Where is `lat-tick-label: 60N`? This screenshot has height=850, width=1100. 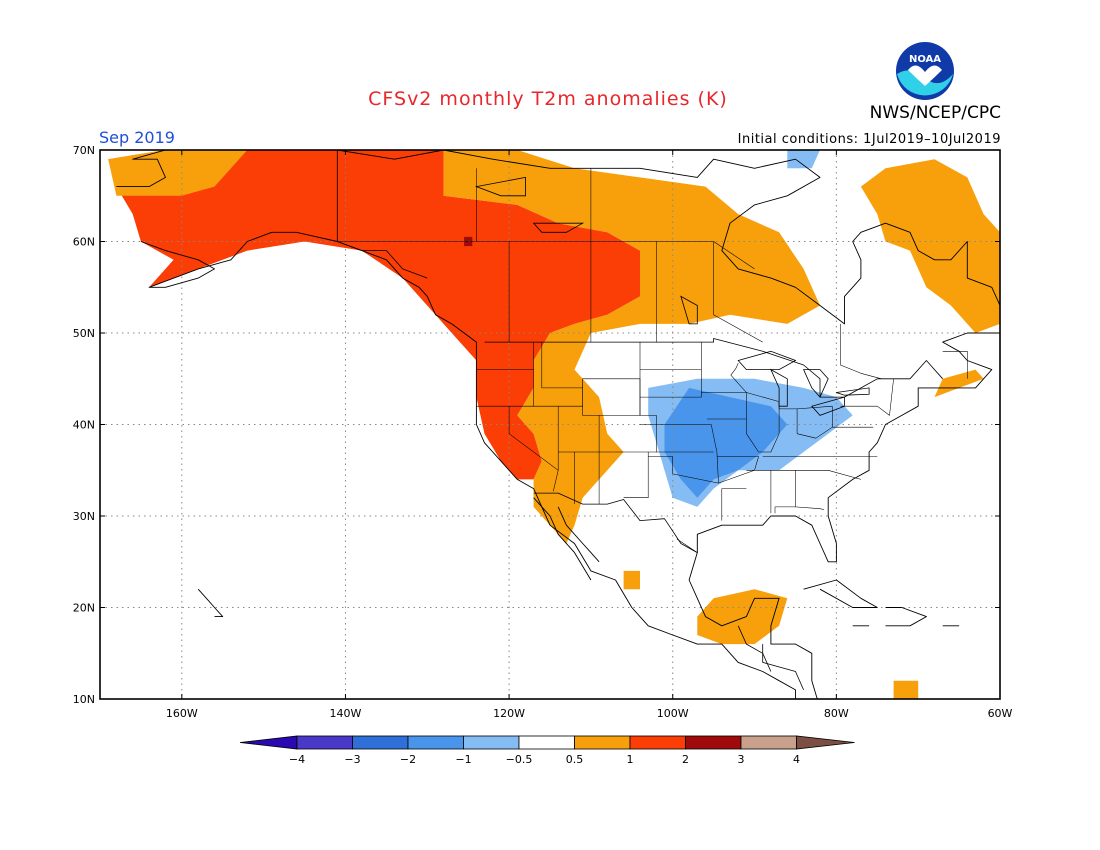 lat-tick-label: 60N is located at coordinates (84, 242).